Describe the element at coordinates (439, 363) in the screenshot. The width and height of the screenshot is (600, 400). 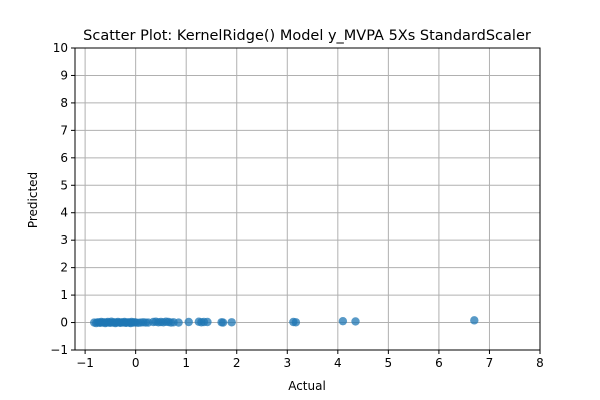
I see `x-tick-label: 6` at that location.